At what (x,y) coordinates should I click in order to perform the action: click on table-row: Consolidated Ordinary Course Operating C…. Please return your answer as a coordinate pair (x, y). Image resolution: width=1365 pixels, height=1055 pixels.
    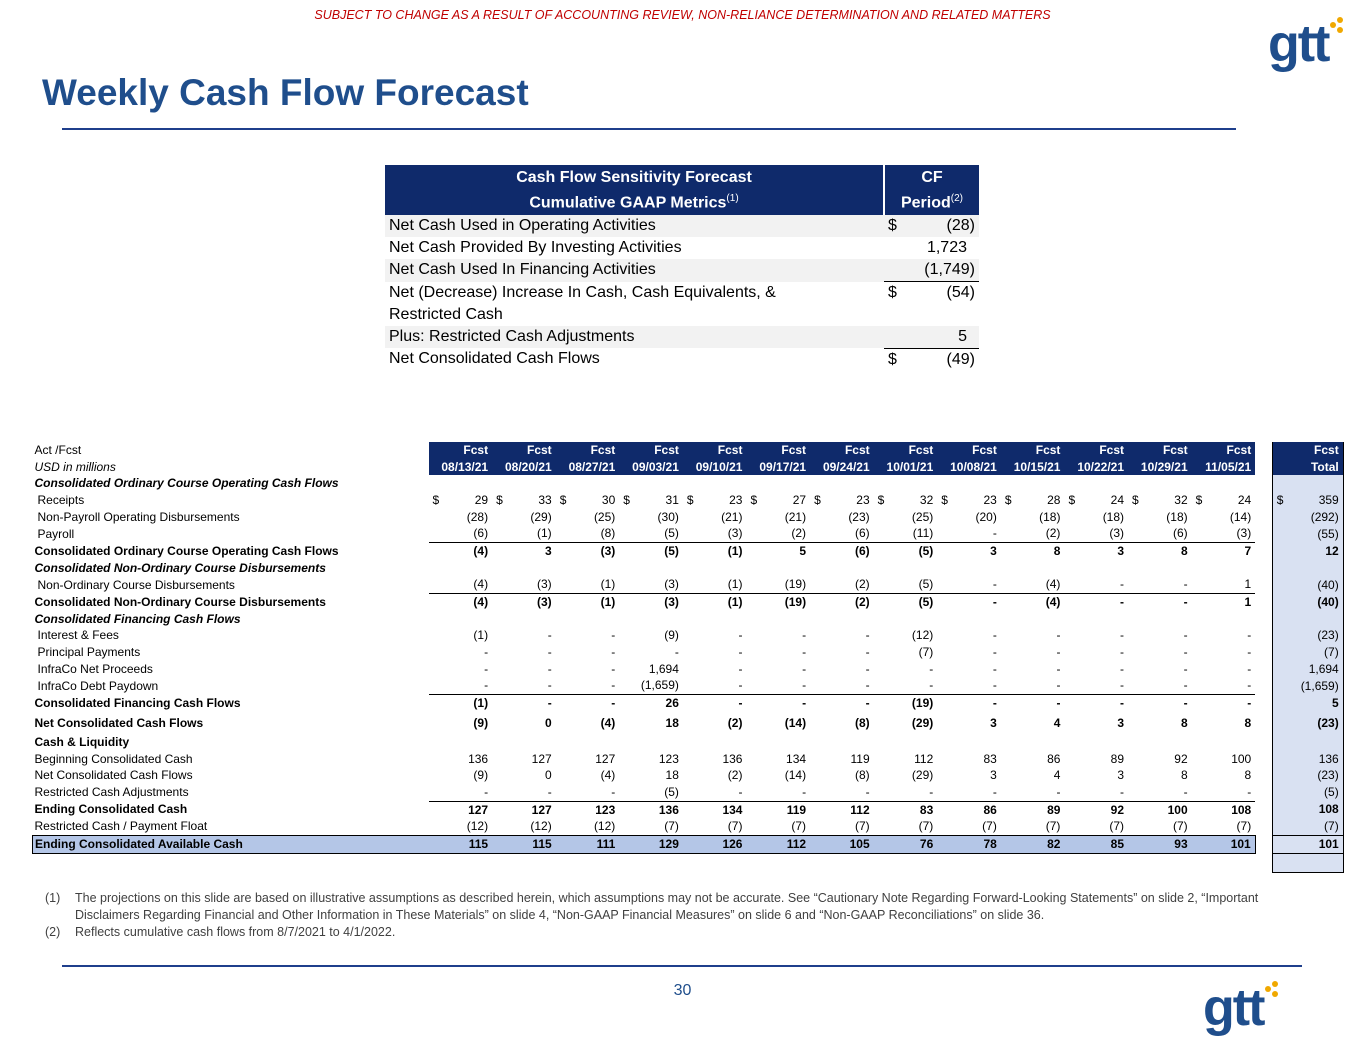
    Looking at the image, I should click on (688, 551).